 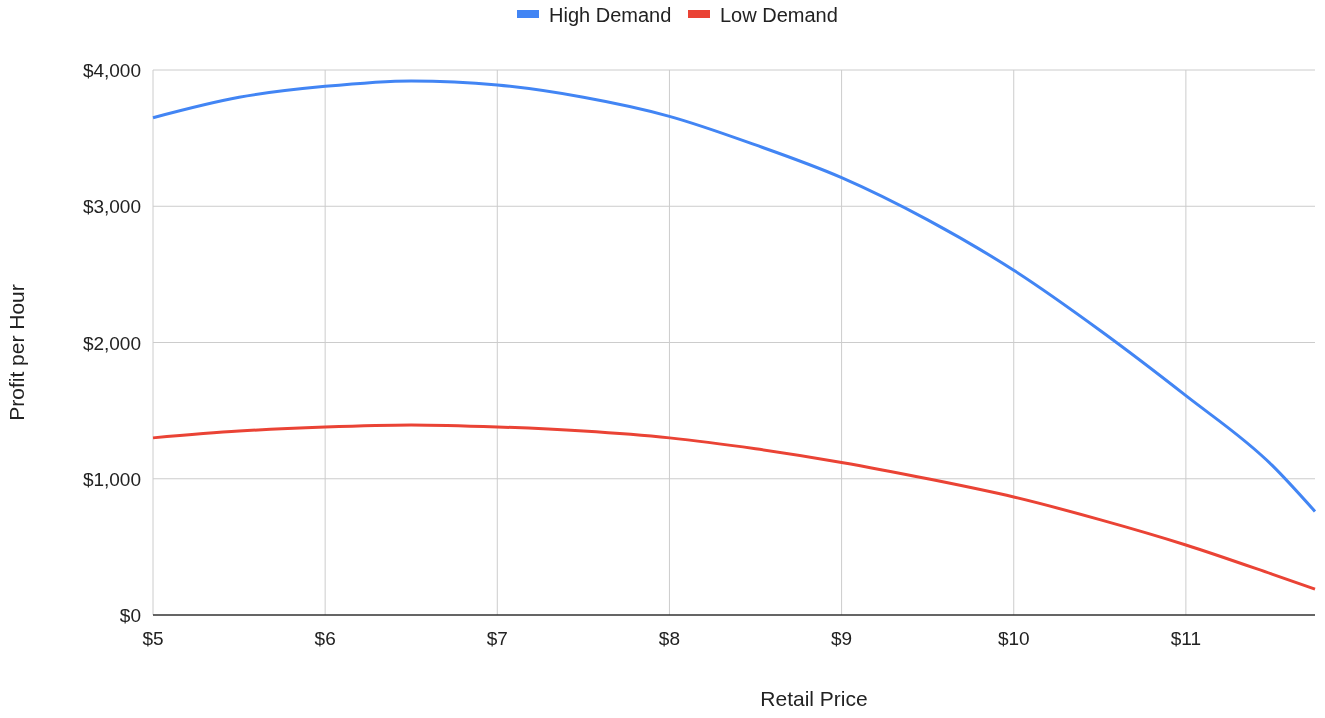 What do you see at coordinates (779, 15) in the screenshot?
I see `legend-label: Low Demand` at bounding box center [779, 15].